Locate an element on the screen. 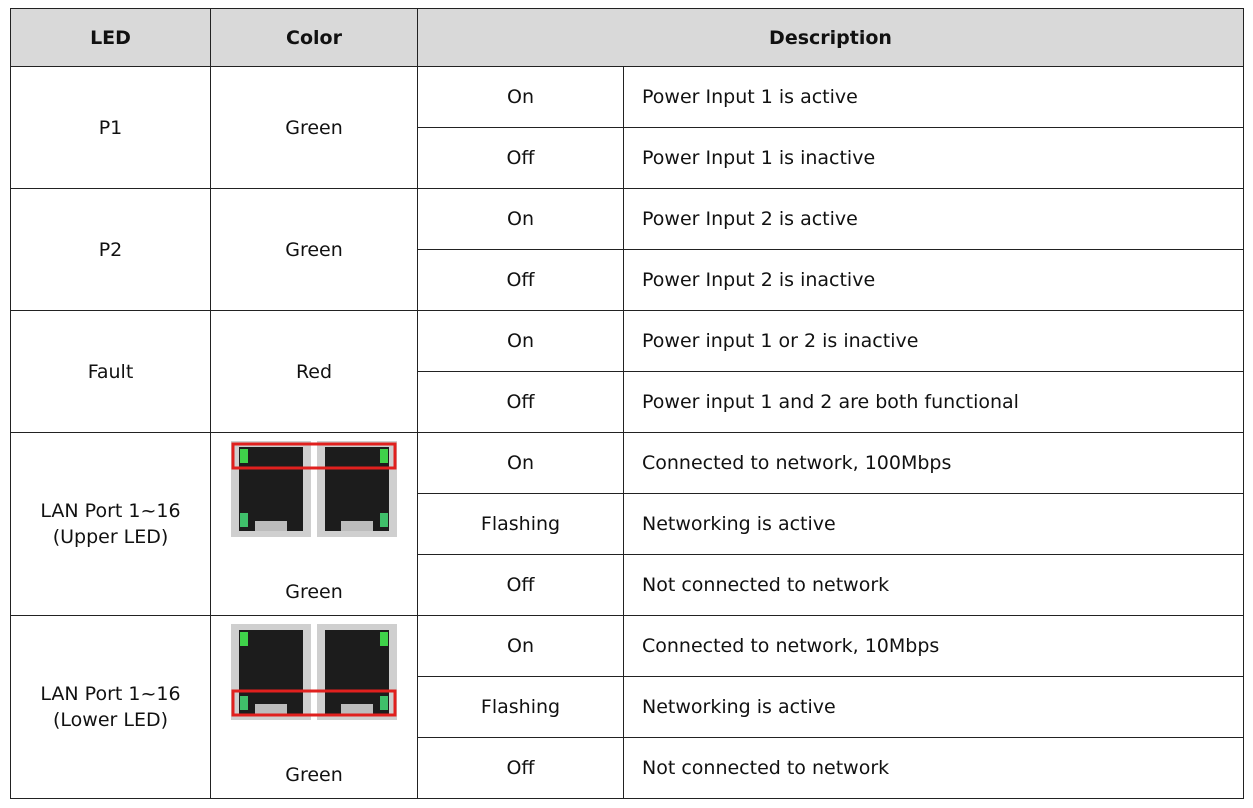 Image resolution: width=1253 pixels, height=808 pixels. led-name: P2 is located at coordinates (110, 249).